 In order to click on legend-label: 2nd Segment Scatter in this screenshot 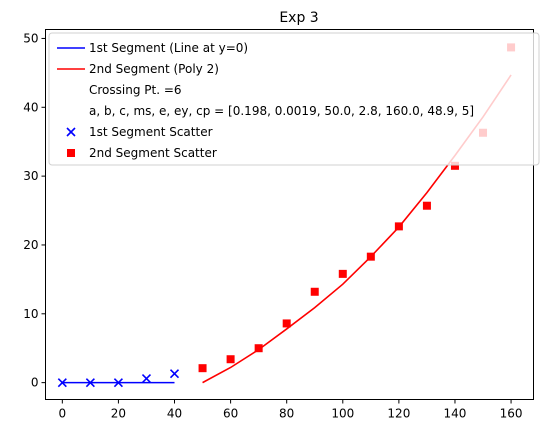, I will do `click(153, 153)`.